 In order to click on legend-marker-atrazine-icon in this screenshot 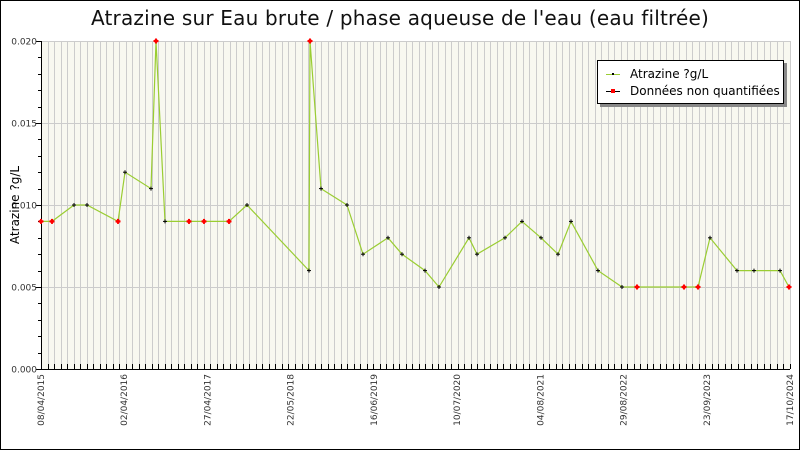, I will do `click(613, 74)`.